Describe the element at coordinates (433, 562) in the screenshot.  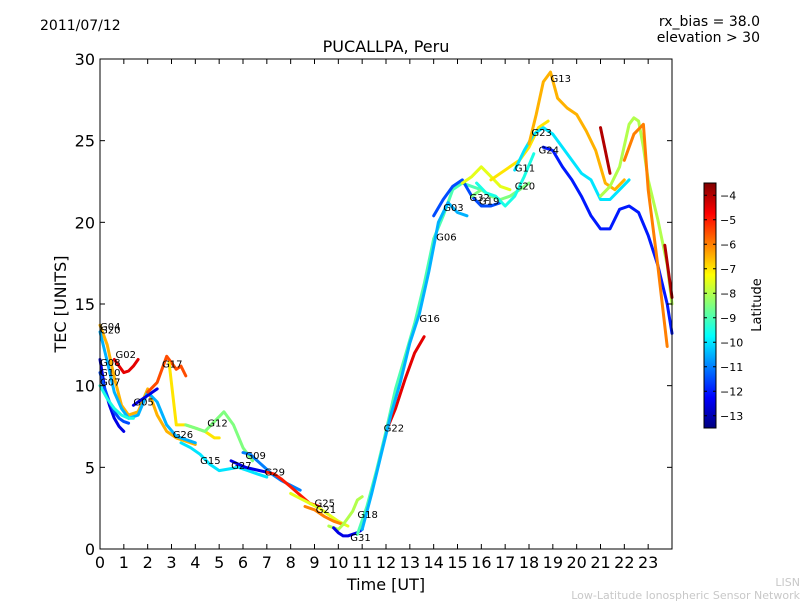
I see `x-tick-label: 14` at that location.